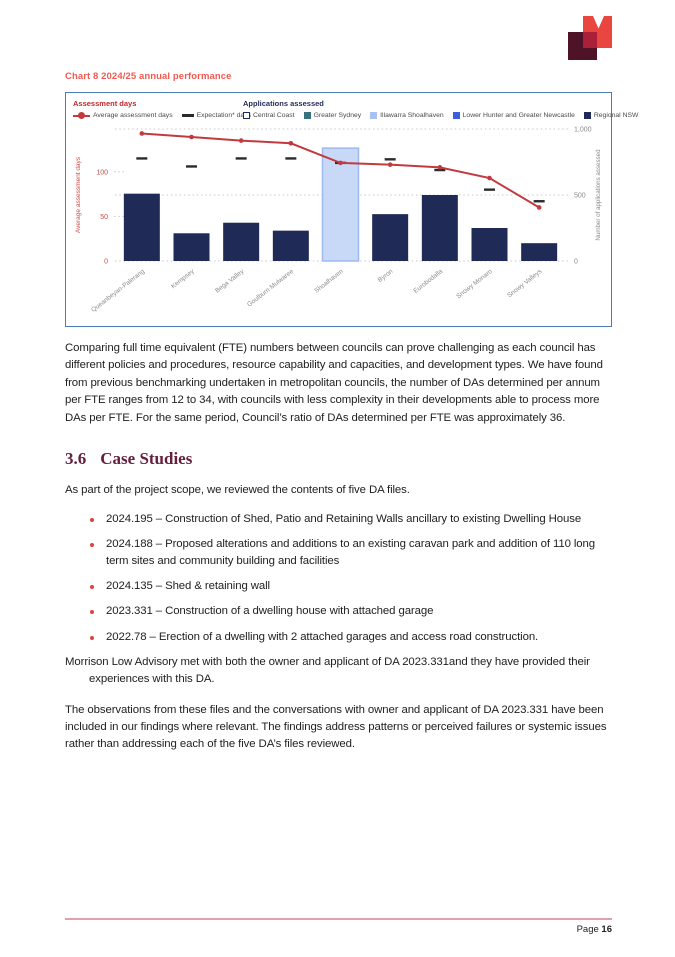 Image resolution: width=675 pixels, height=957 pixels. I want to click on chart-caption: Chart 8 2024/25 annual performance, so click(148, 76).